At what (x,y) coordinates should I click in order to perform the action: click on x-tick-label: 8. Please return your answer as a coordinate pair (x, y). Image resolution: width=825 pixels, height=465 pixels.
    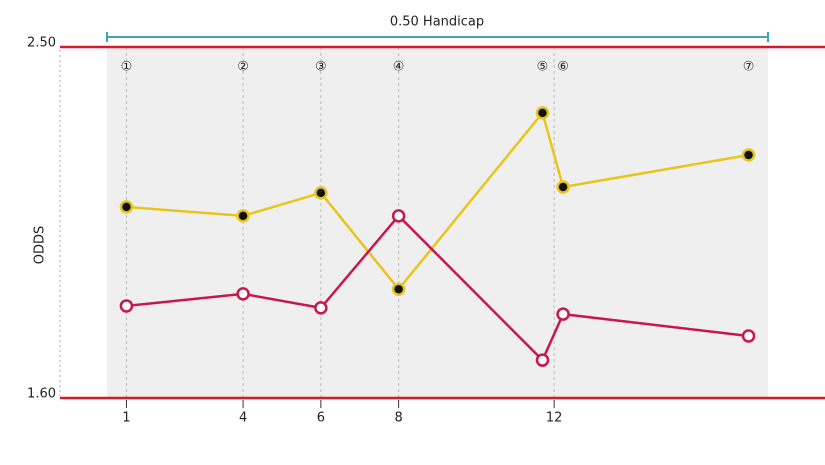
    Looking at the image, I should click on (398, 418).